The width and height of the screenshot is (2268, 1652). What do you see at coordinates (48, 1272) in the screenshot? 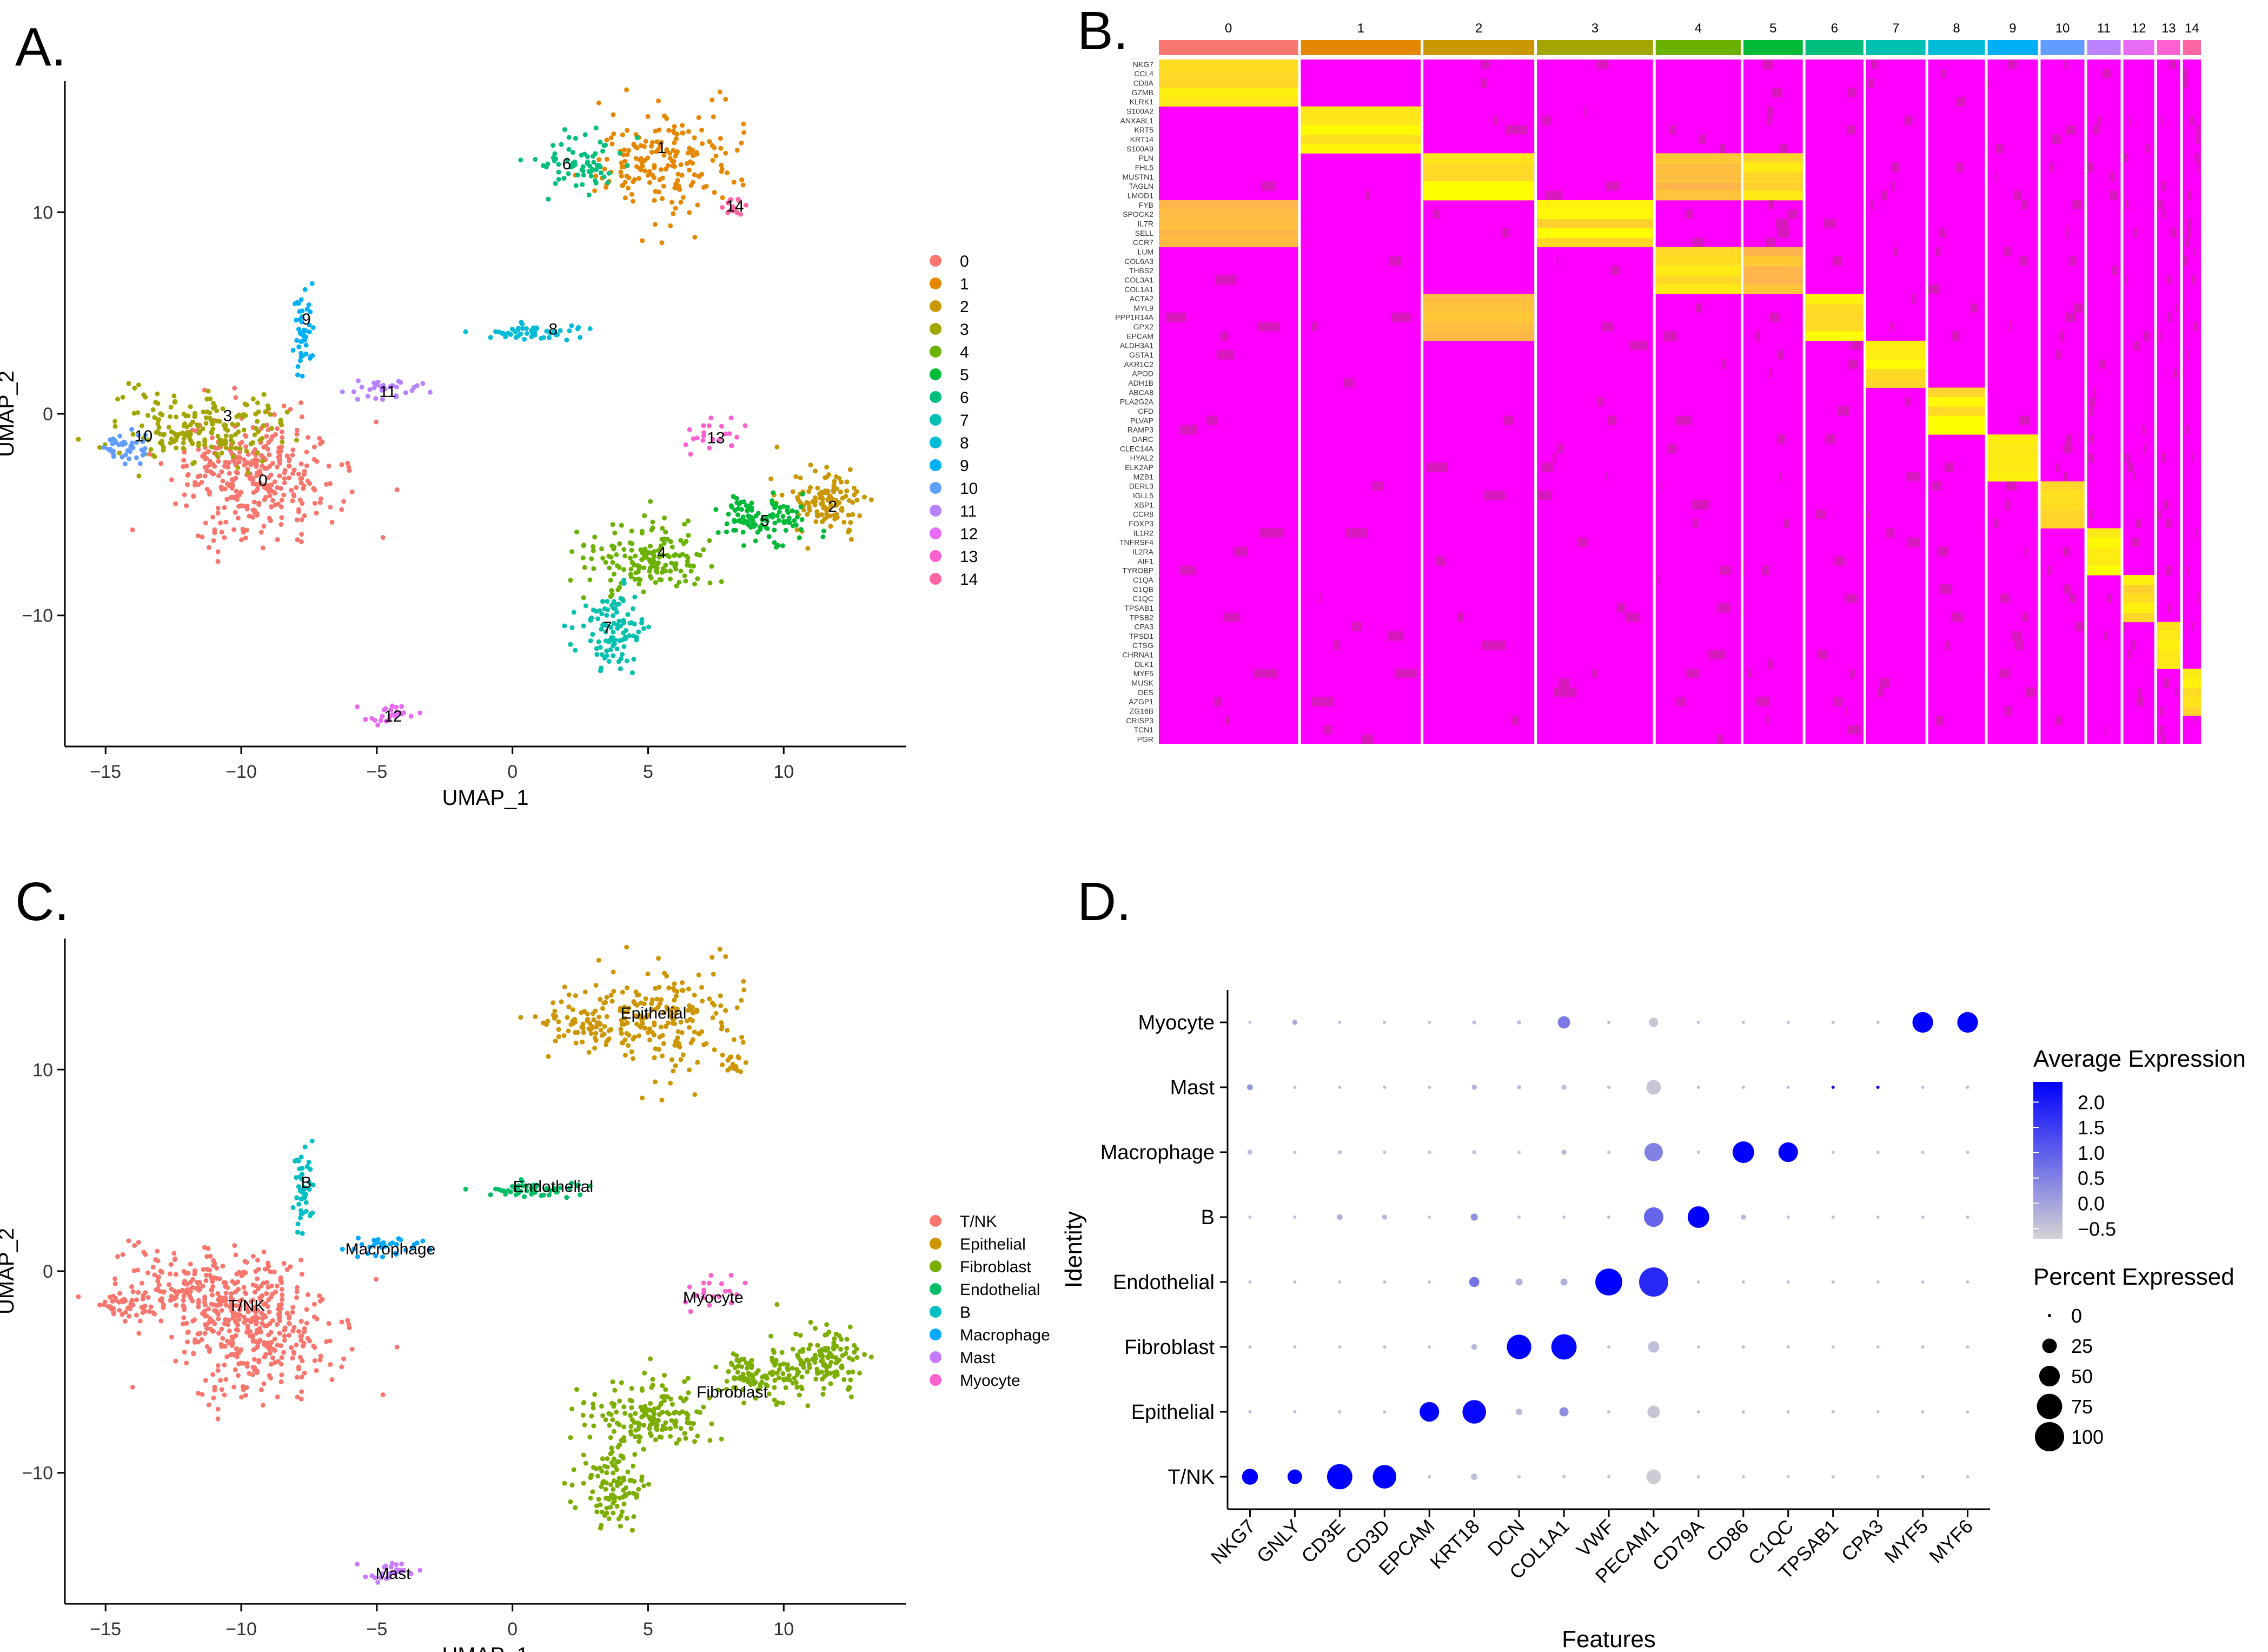
I see `y-tick-label: 0` at bounding box center [48, 1272].